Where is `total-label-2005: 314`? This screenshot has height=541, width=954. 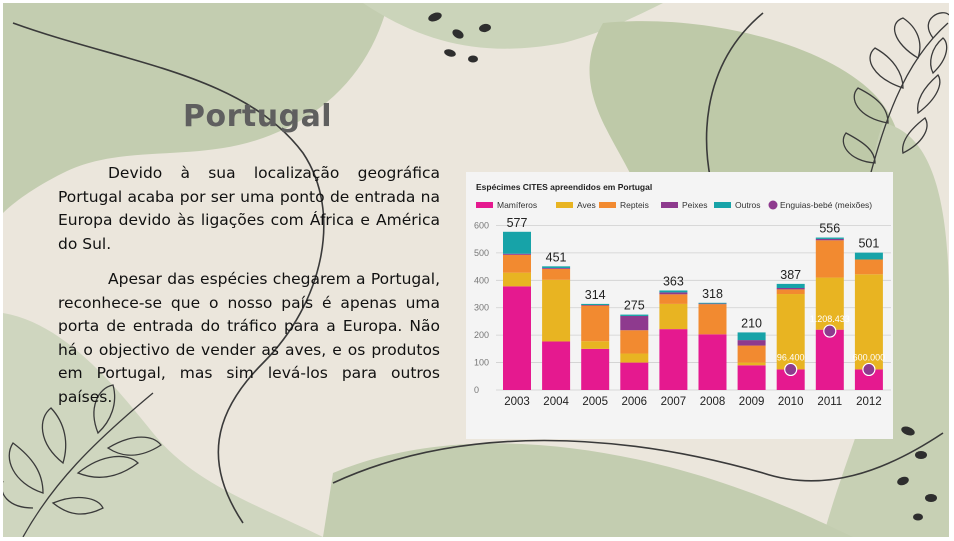
total-label-2005: 314 is located at coordinates (595, 295).